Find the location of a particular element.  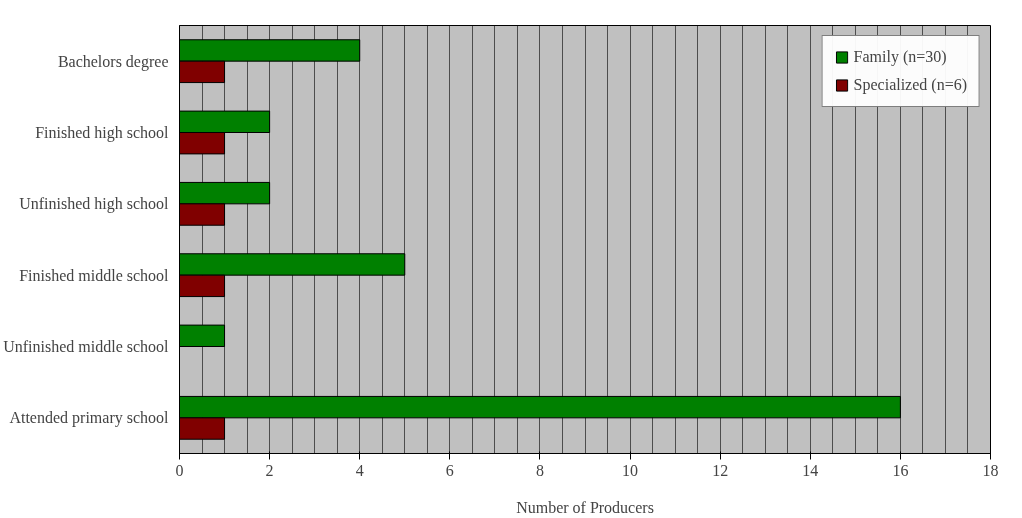

x-tick-label: 2 is located at coordinates (269, 470).